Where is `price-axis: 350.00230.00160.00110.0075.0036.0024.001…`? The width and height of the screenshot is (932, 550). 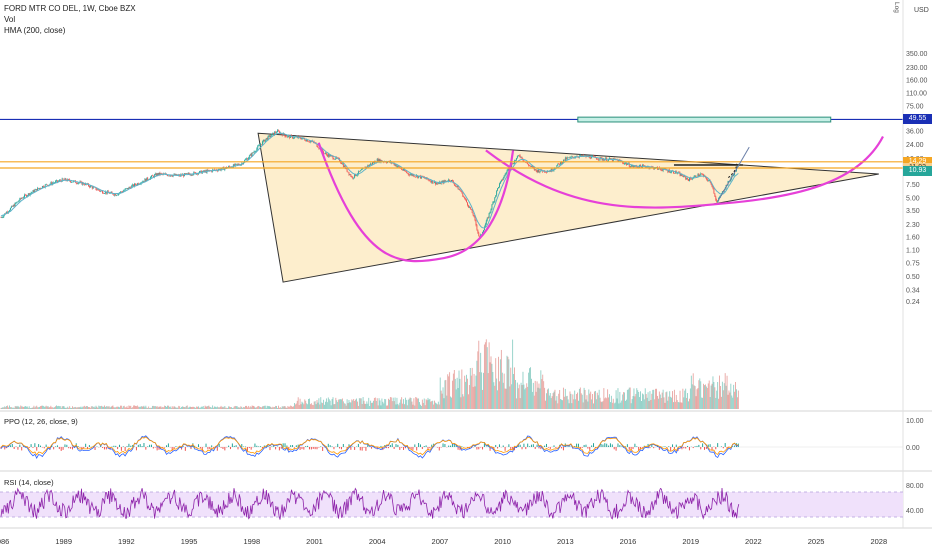
price-axis: 350.00230.00160.00110.0075.0036.0024.001… is located at coordinates (917, 178).